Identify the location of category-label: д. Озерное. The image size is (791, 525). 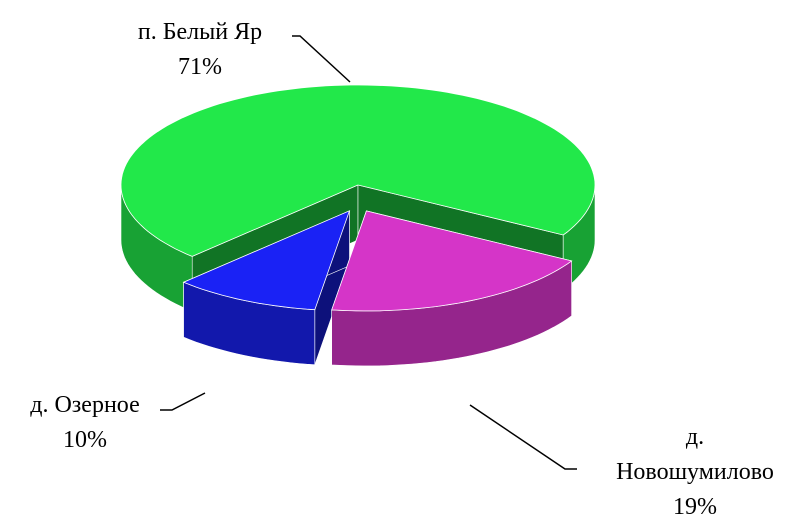
(85, 405).